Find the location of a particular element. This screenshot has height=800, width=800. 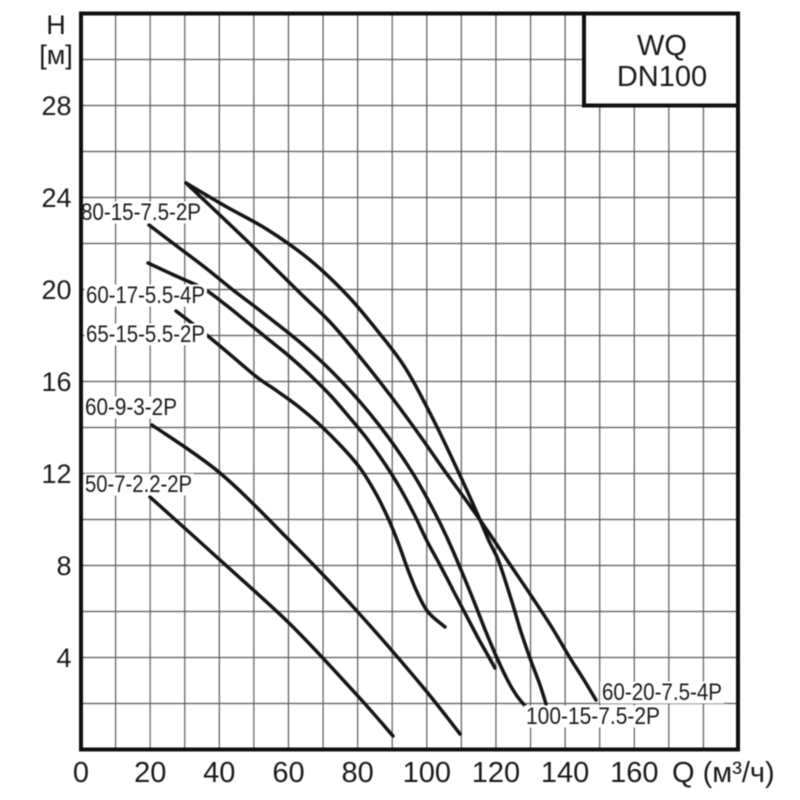

svg-text: [м] is located at coordinates (56, 55).